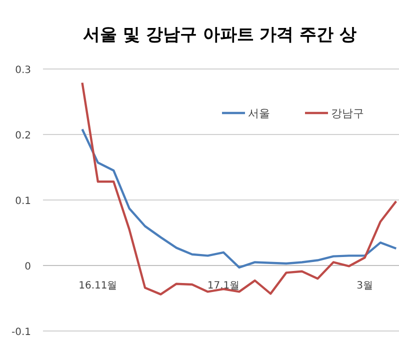 The image size is (399, 342). Describe the element at coordinates (364, 286) in the screenshot. I see `x-tick-label: 3월` at that location.